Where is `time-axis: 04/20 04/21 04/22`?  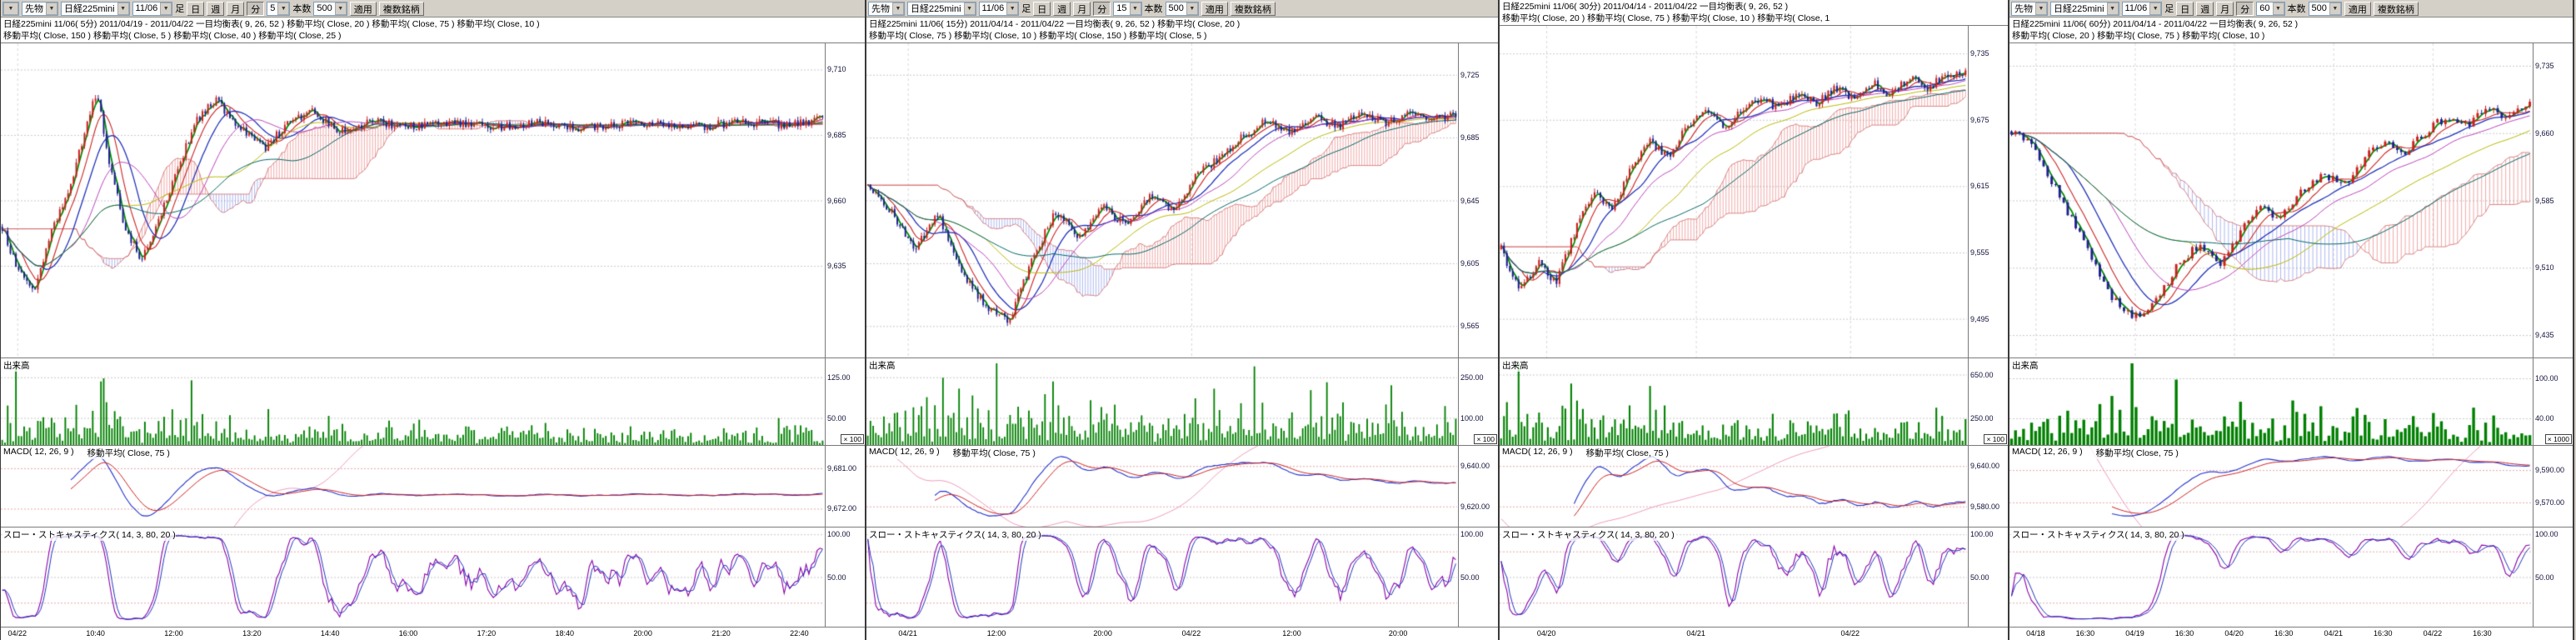 time-axis: 04/20 04/21 04/22 is located at coordinates (1754, 633).